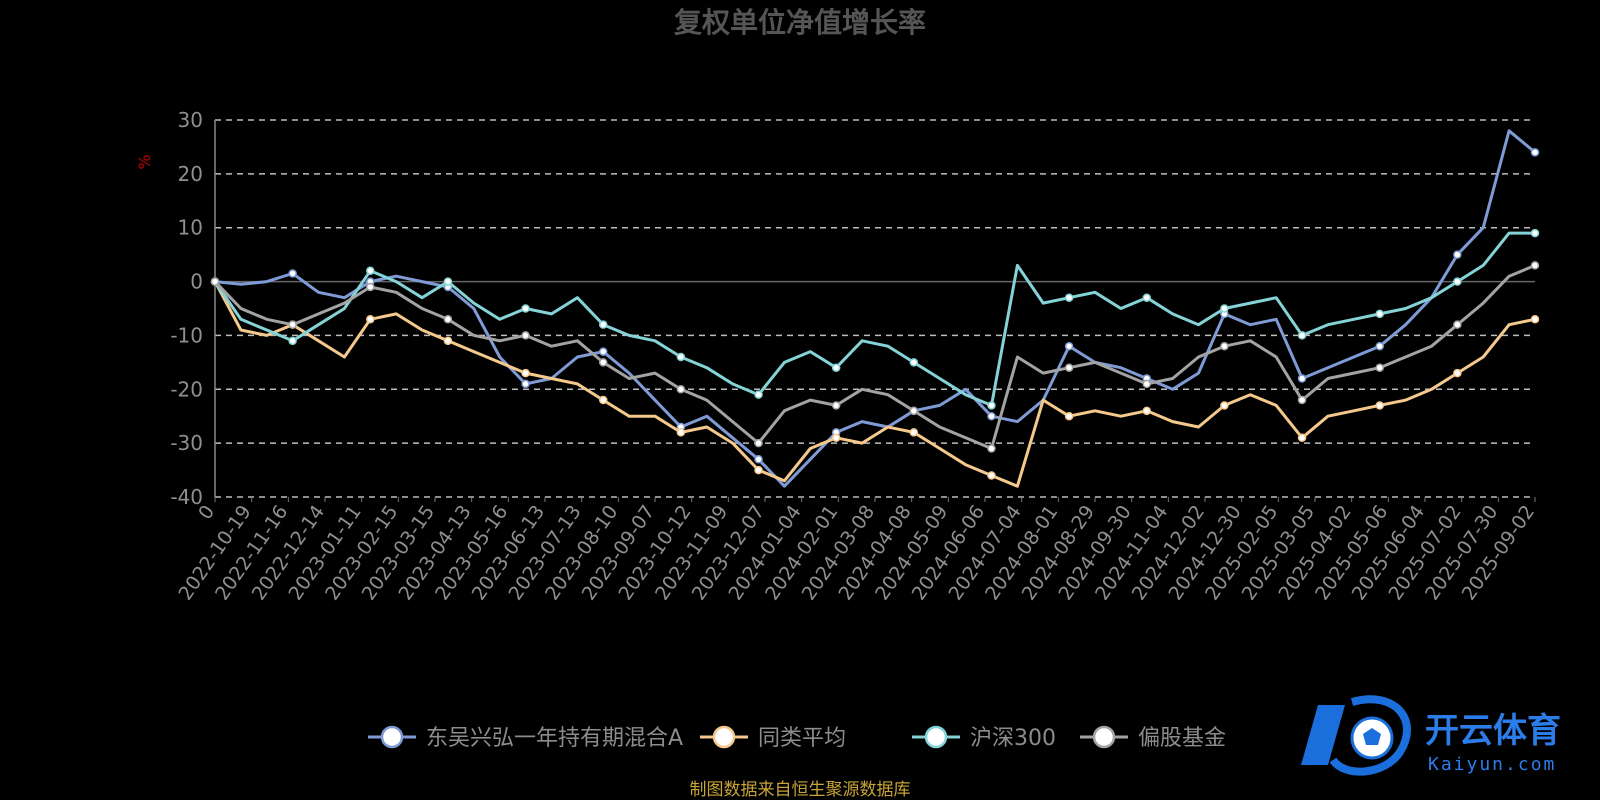 This screenshot has height=800, width=1600. I want to click on legend-label: 偏股基金, so click(1182, 738).